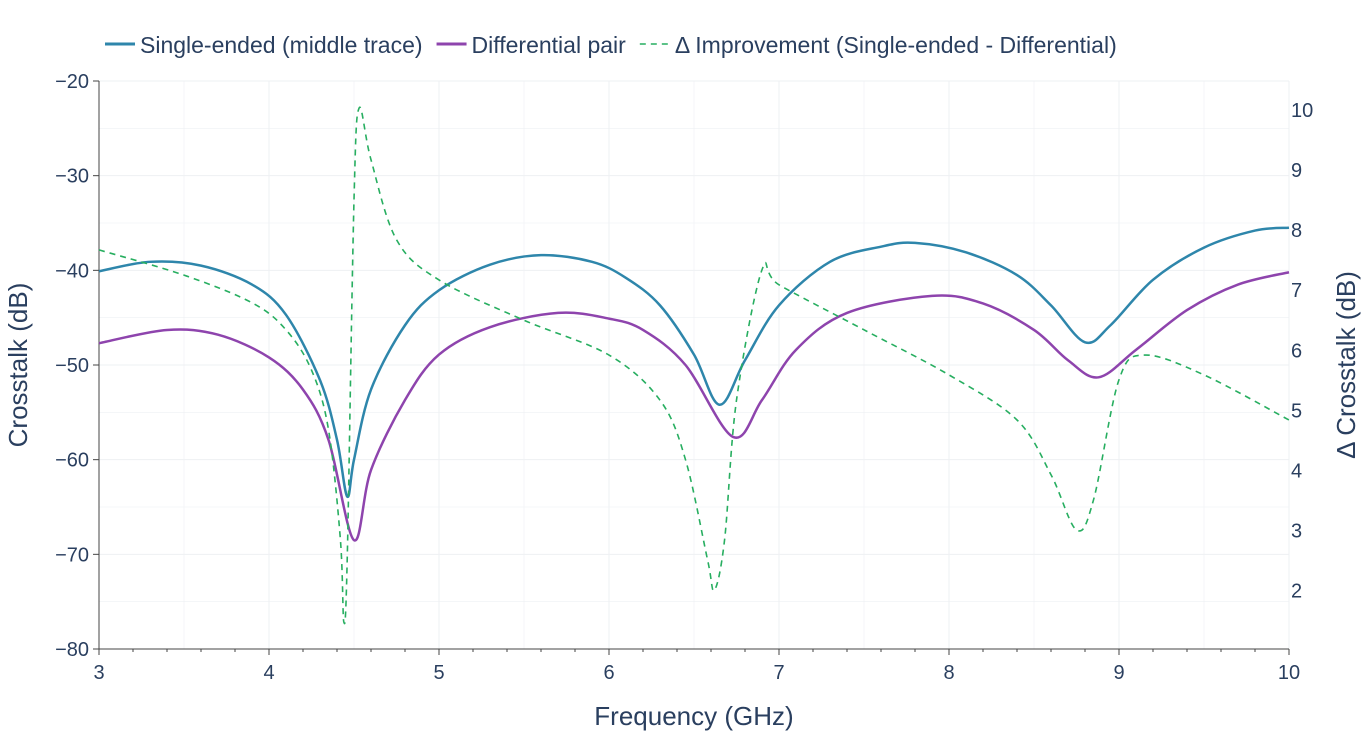 This screenshot has width=1365, height=743. What do you see at coordinates (281, 45) in the screenshot?
I see `legend-label-0: Single-ended (middle trace)` at bounding box center [281, 45].